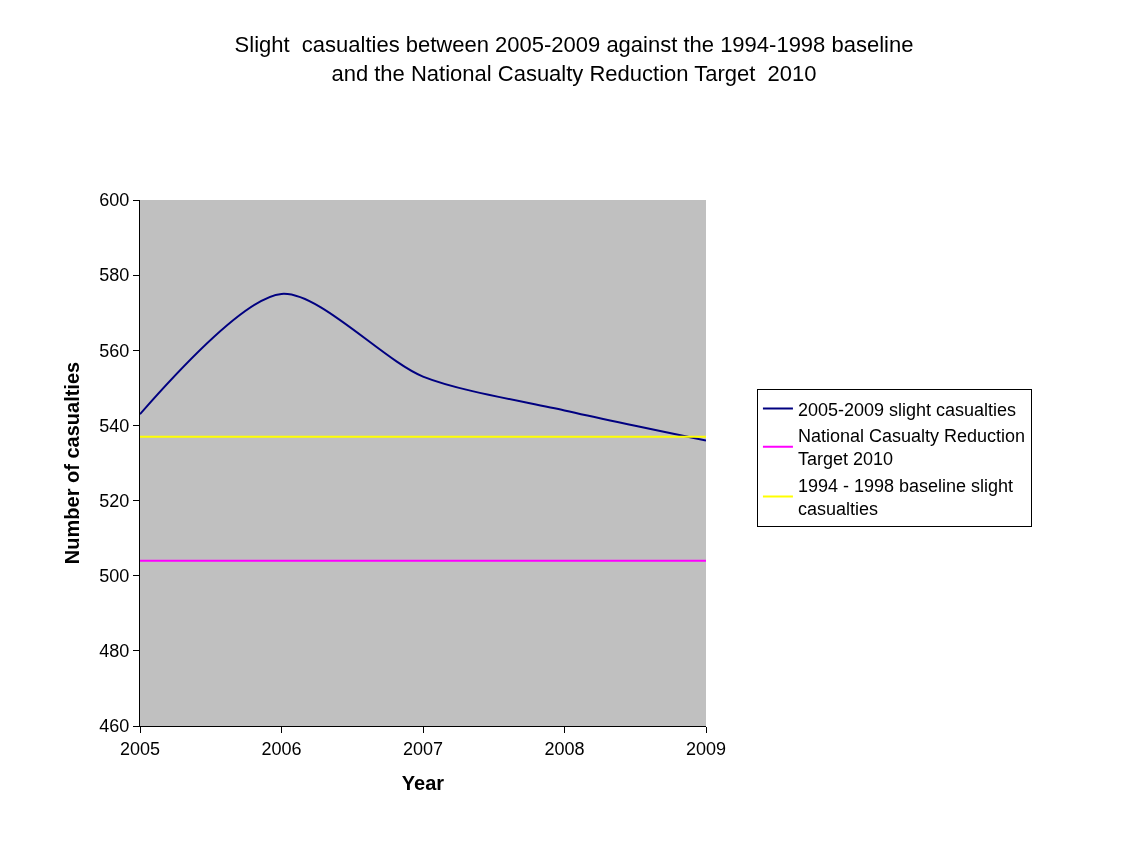 The image size is (1148, 867). Describe the element at coordinates (423, 367) in the screenshot. I see `line-series` at that location.